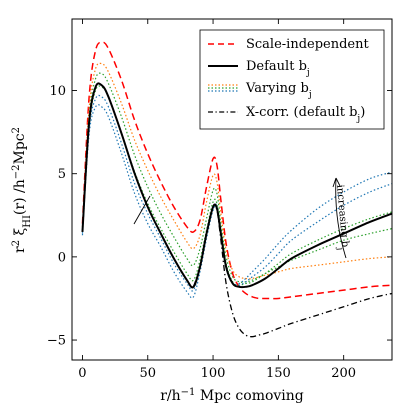 The width and height of the screenshot is (415, 415). I want to click on legend-entry-xcorr: X-corr. (default bj), so click(286, 114).